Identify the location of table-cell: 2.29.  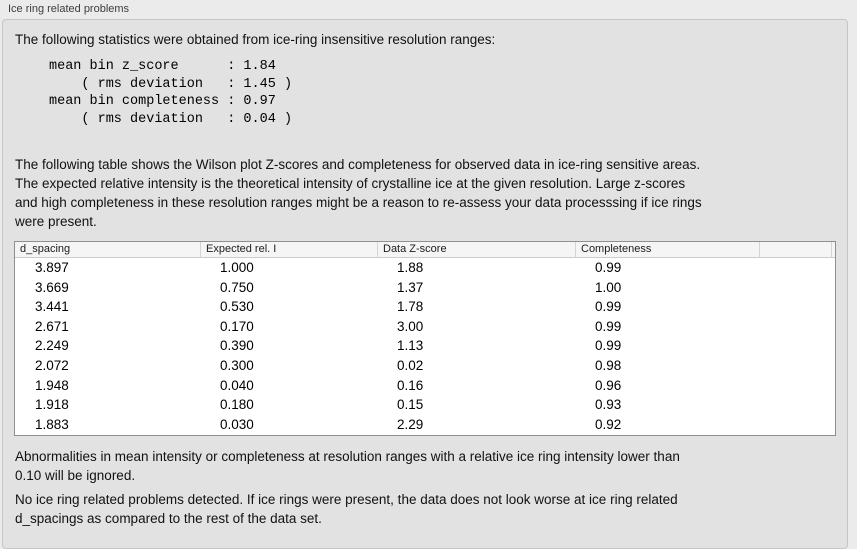
(410, 424).